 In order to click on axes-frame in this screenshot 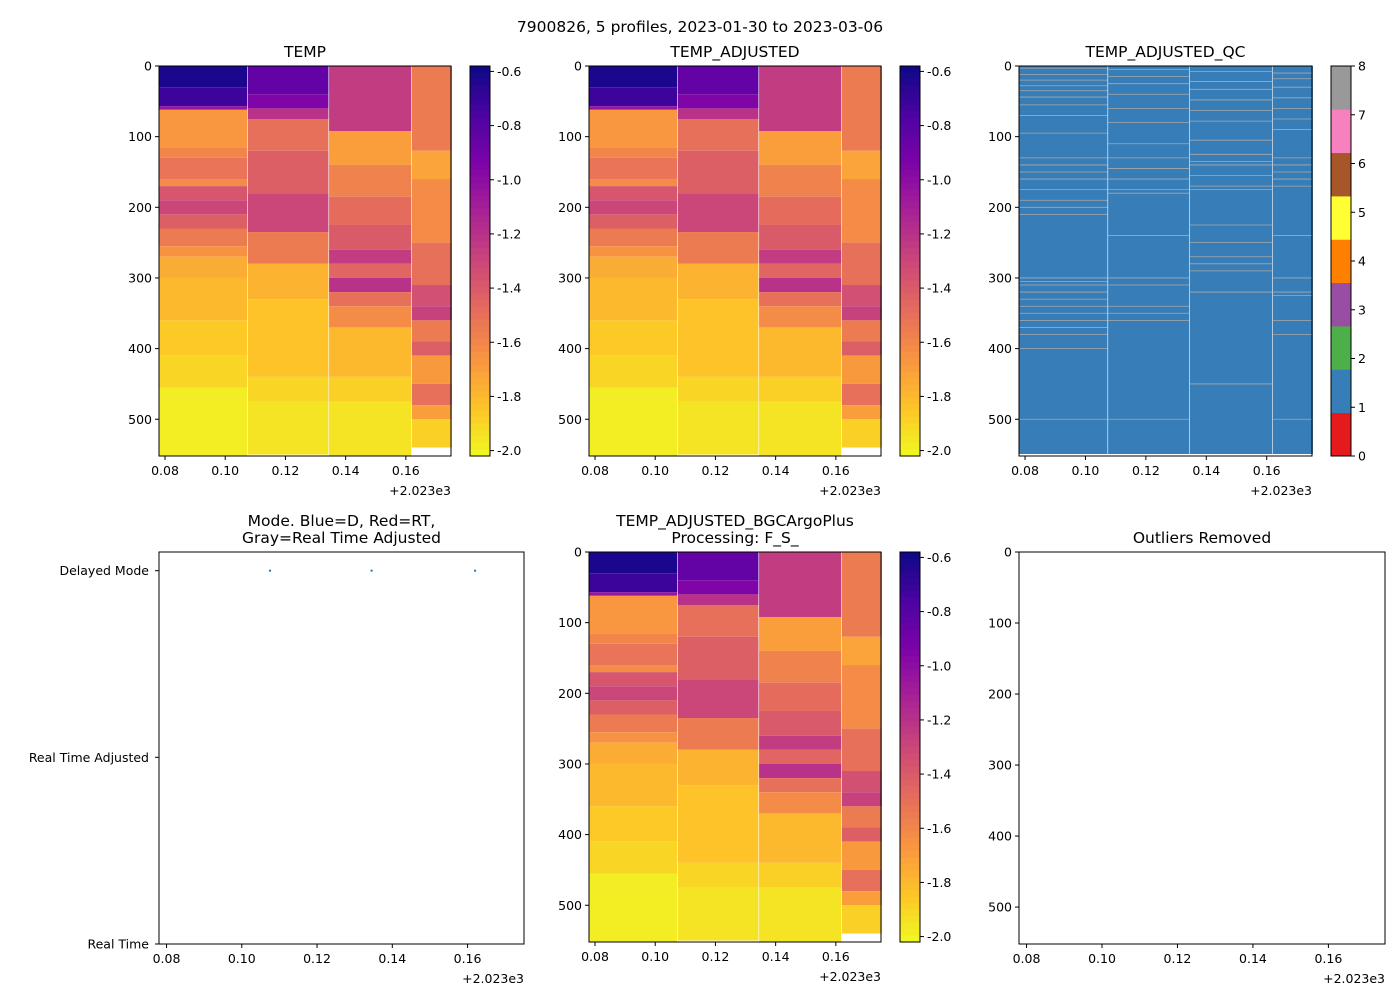, I will do `click(1165, 261)`.